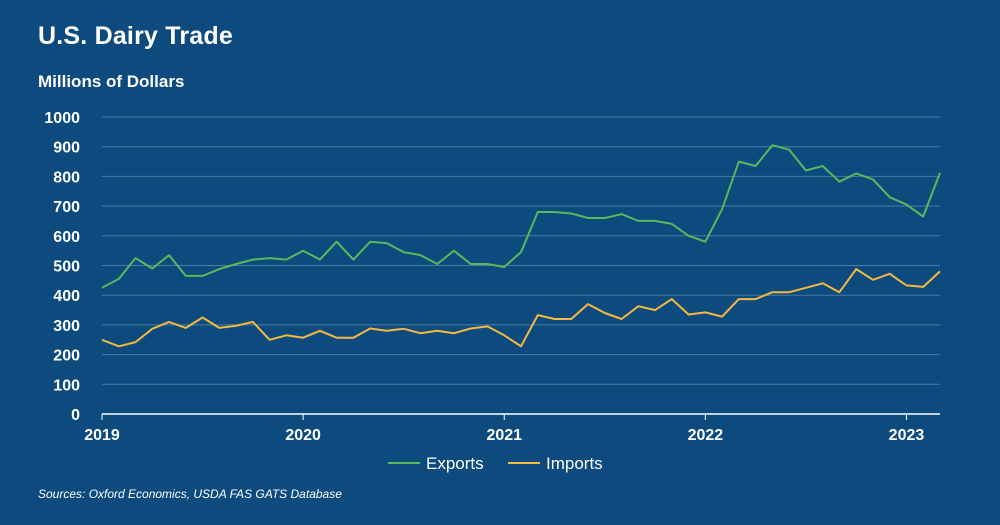  I want to click on y-tick-label: 700, so click(66, 207).